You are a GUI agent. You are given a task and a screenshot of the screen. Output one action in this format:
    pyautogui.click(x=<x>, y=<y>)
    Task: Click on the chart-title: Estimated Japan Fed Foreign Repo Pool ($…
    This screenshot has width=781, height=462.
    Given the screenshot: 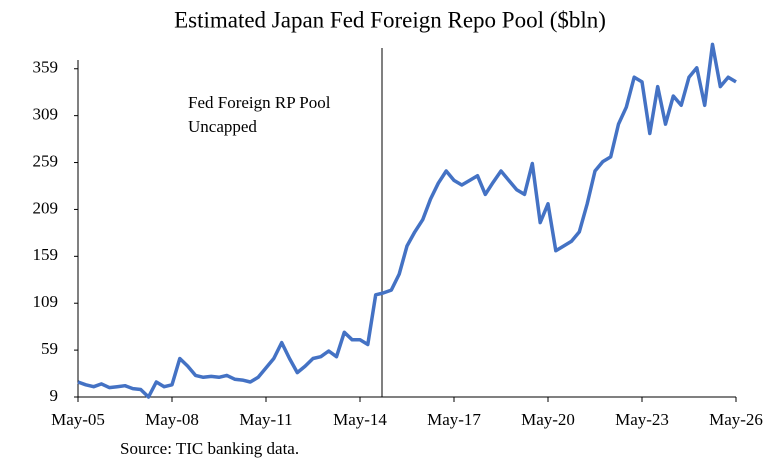 What is the action you would take?
    pyautogui.click(x=390, y=19)
    